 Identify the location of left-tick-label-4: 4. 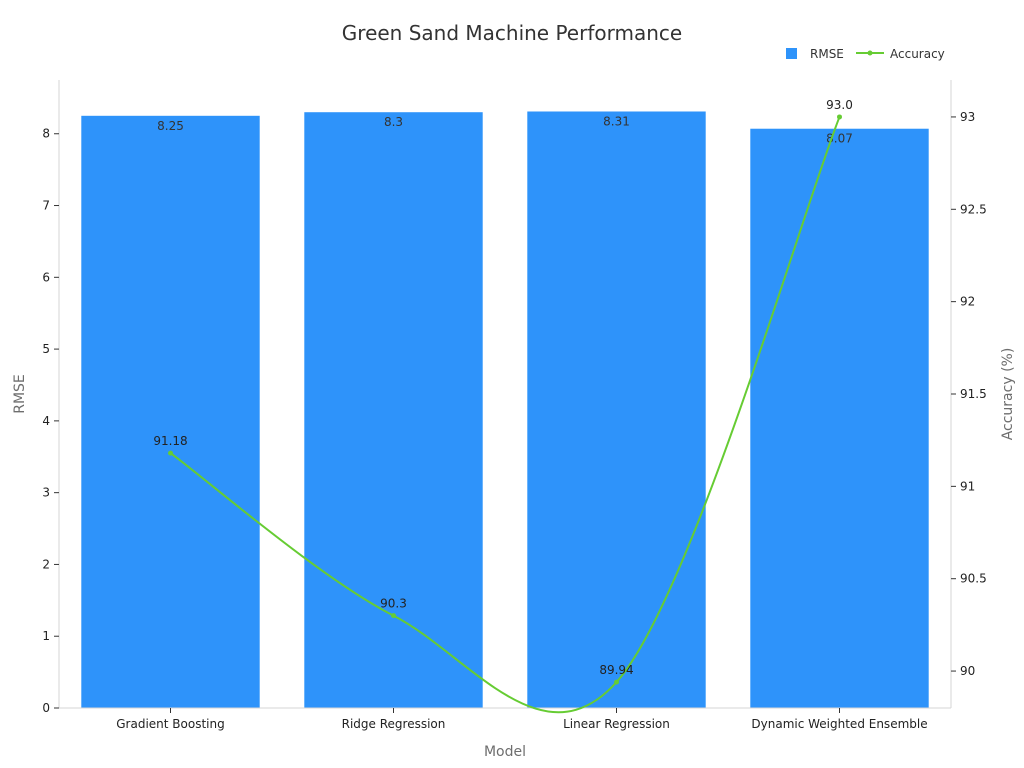
(46, 421).